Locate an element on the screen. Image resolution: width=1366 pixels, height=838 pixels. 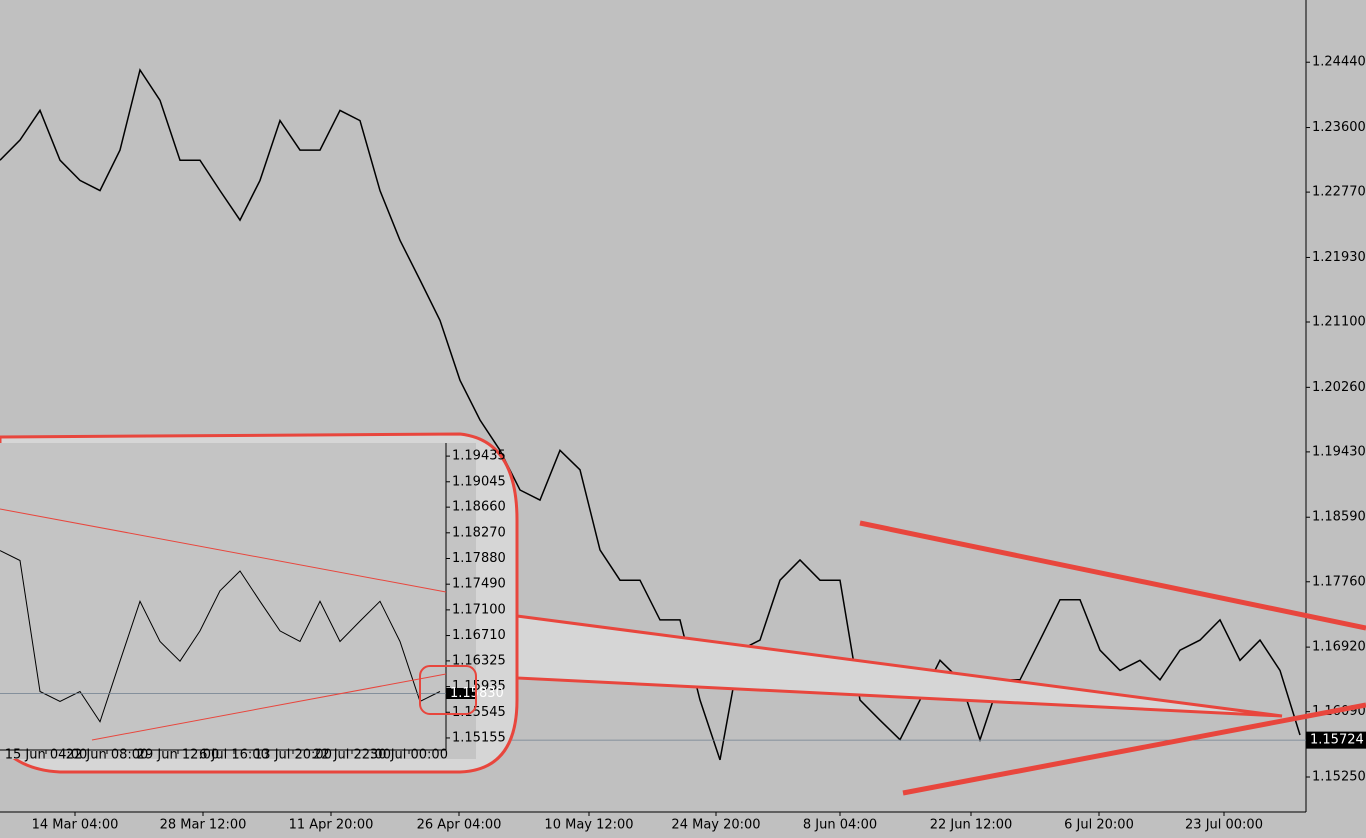
last-price-label: 1.15724 is located at coordinates (1337, 740).